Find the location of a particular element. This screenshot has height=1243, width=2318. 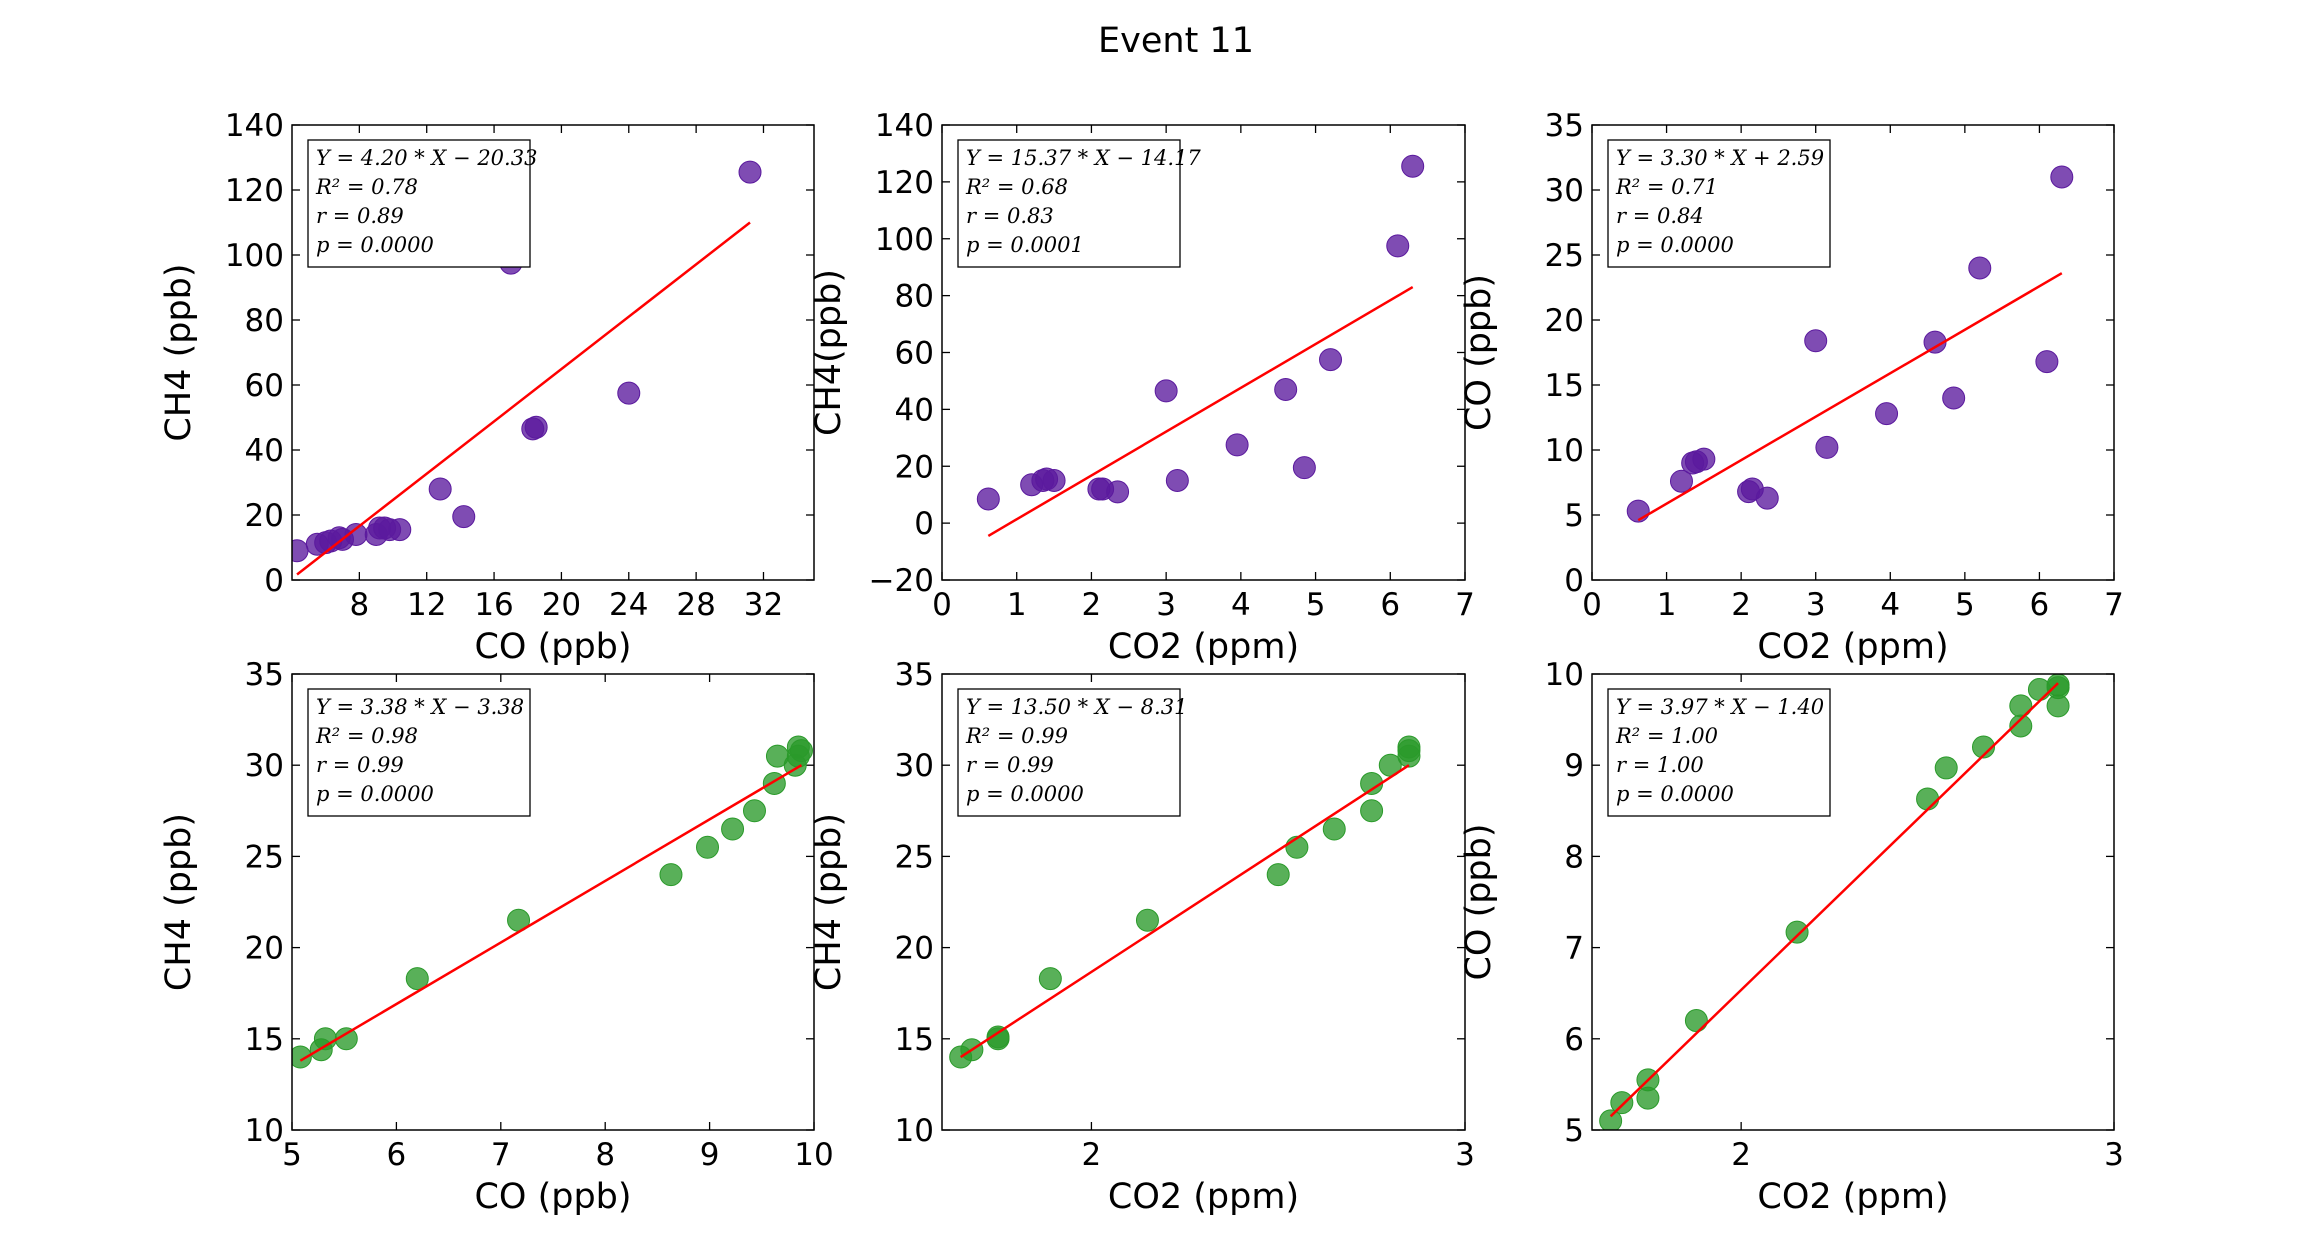

figure-title: Event 11 is located at coordinates (1176, 41).